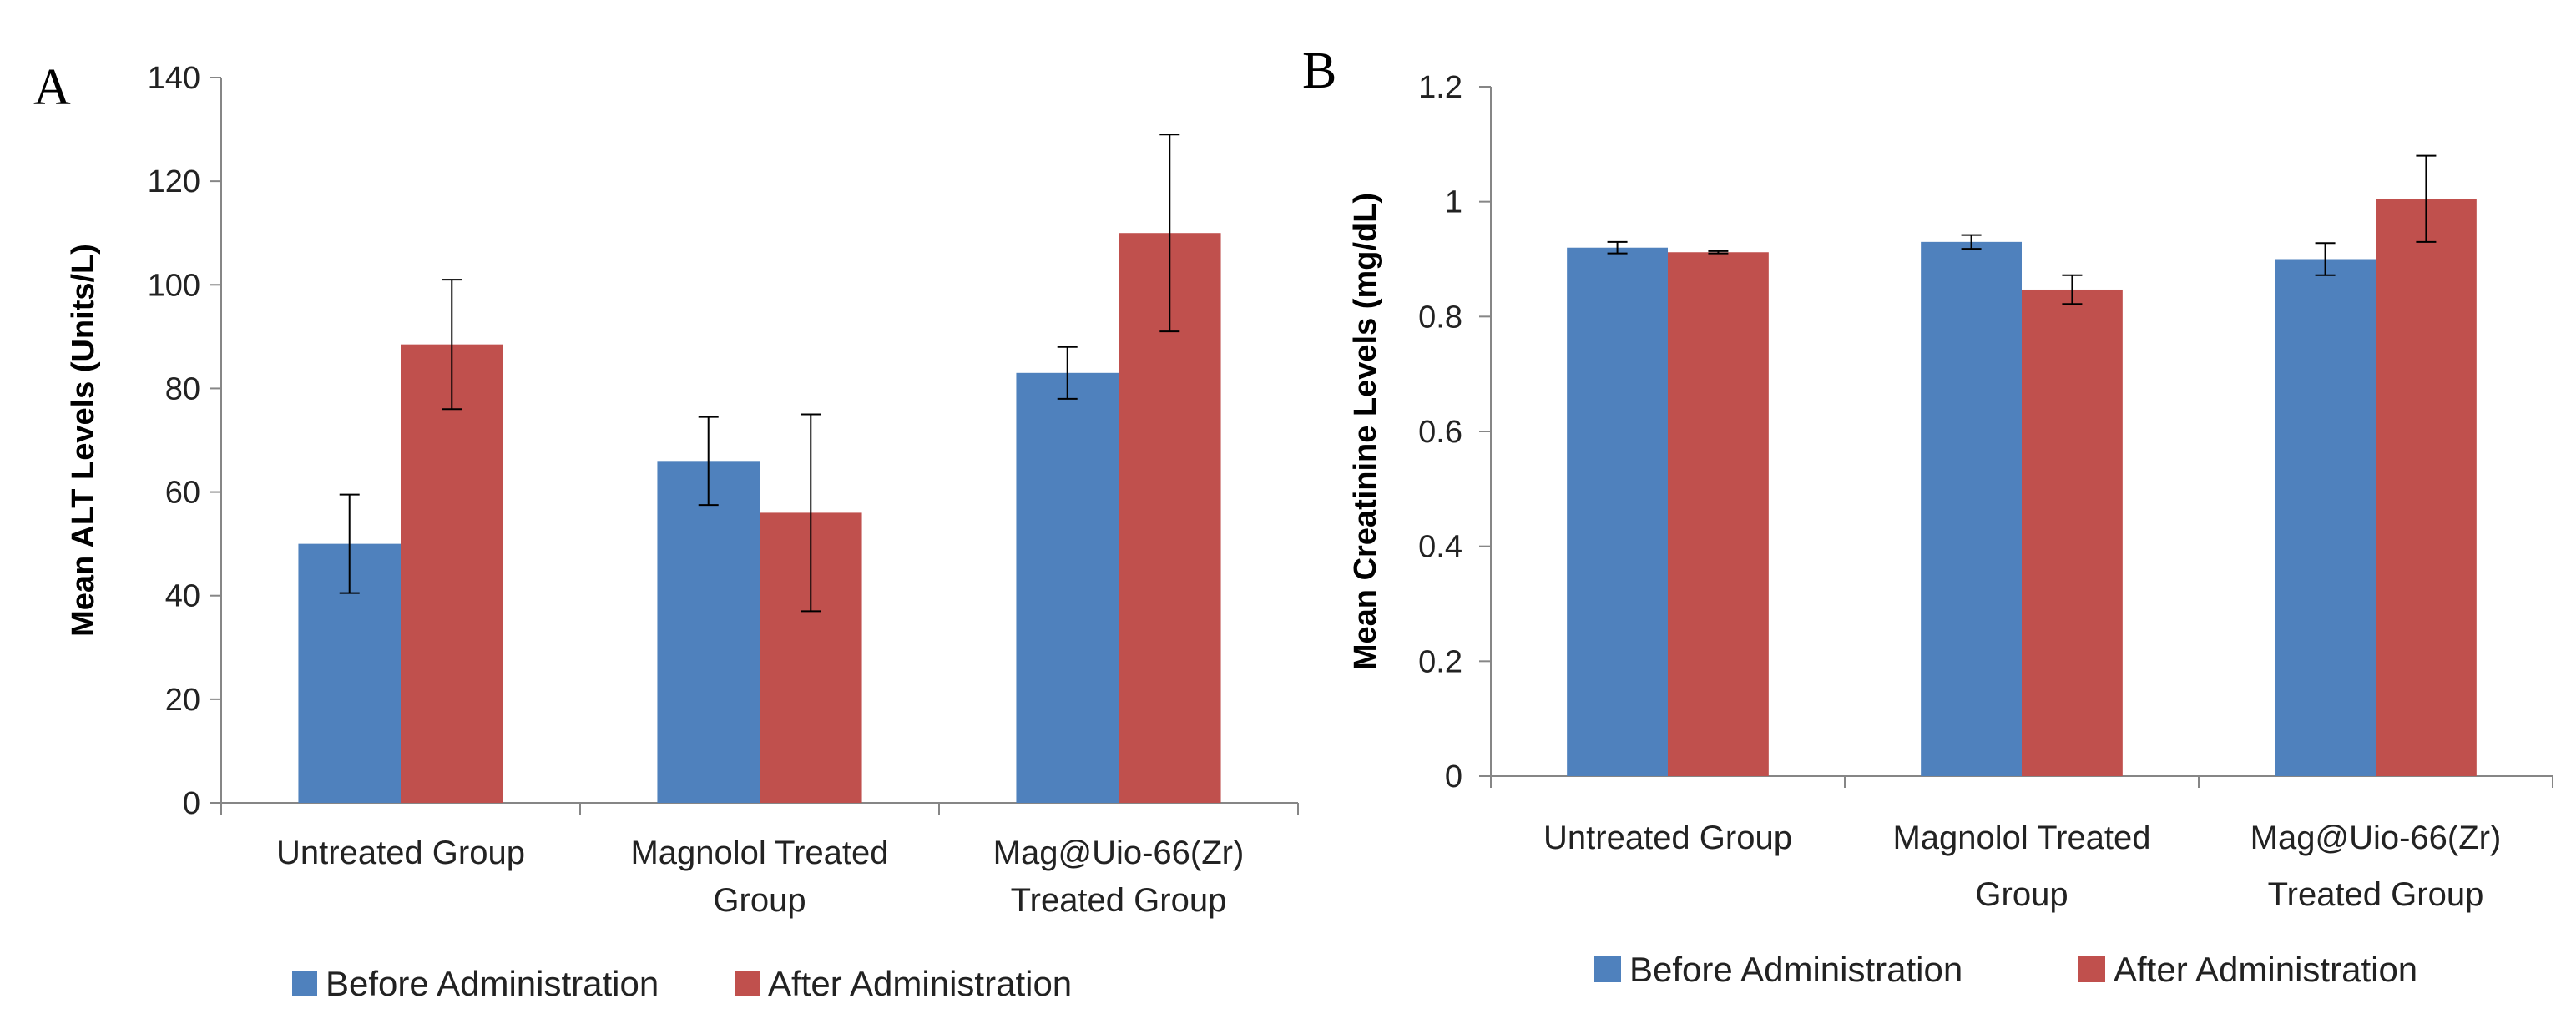  What do you see at coordinates (1365, 431) in the screenshot?
I see `y-axis-title: Mean Creatinine Levels (mg/dL)` at bounding box center [1365, 431].